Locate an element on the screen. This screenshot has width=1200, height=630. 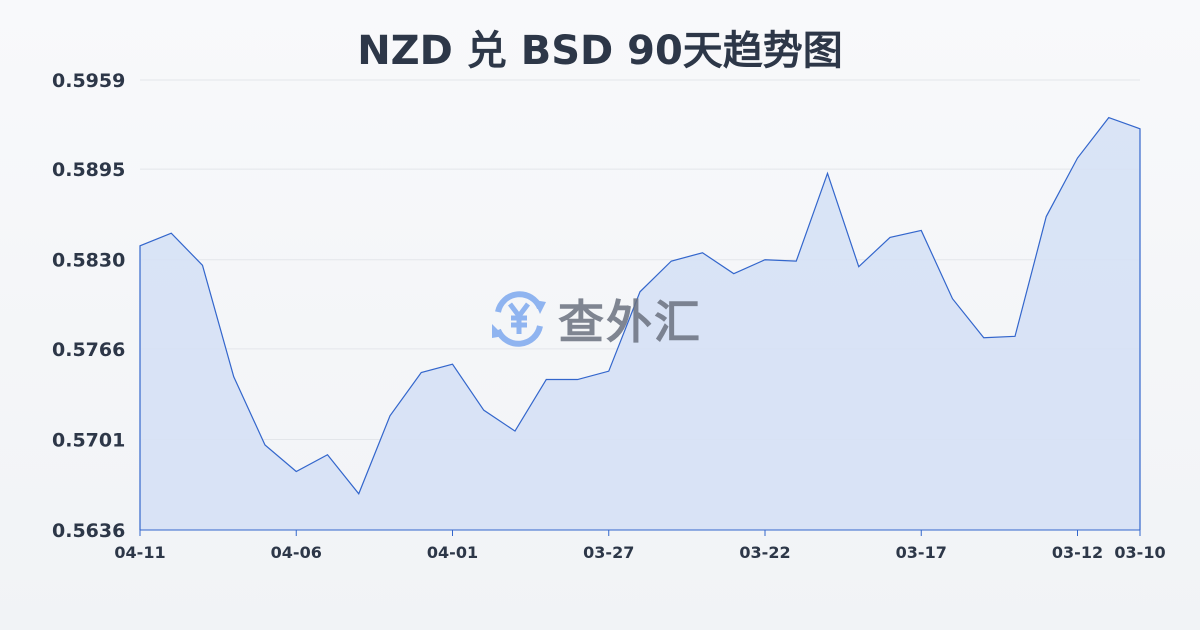
y-tick-label: 0.5895 is located at coordinates (88, 170).